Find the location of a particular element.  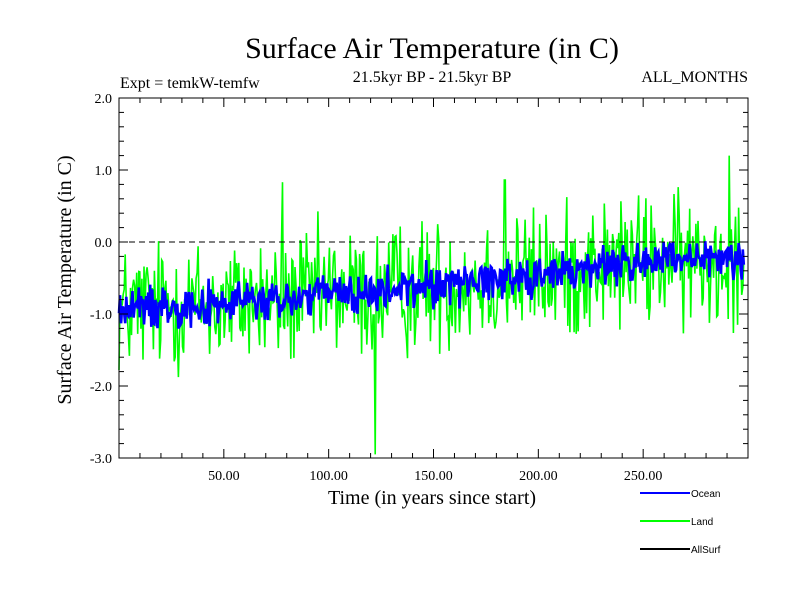

x-tick-label: 50.00 is located at coordinates (224, 476).